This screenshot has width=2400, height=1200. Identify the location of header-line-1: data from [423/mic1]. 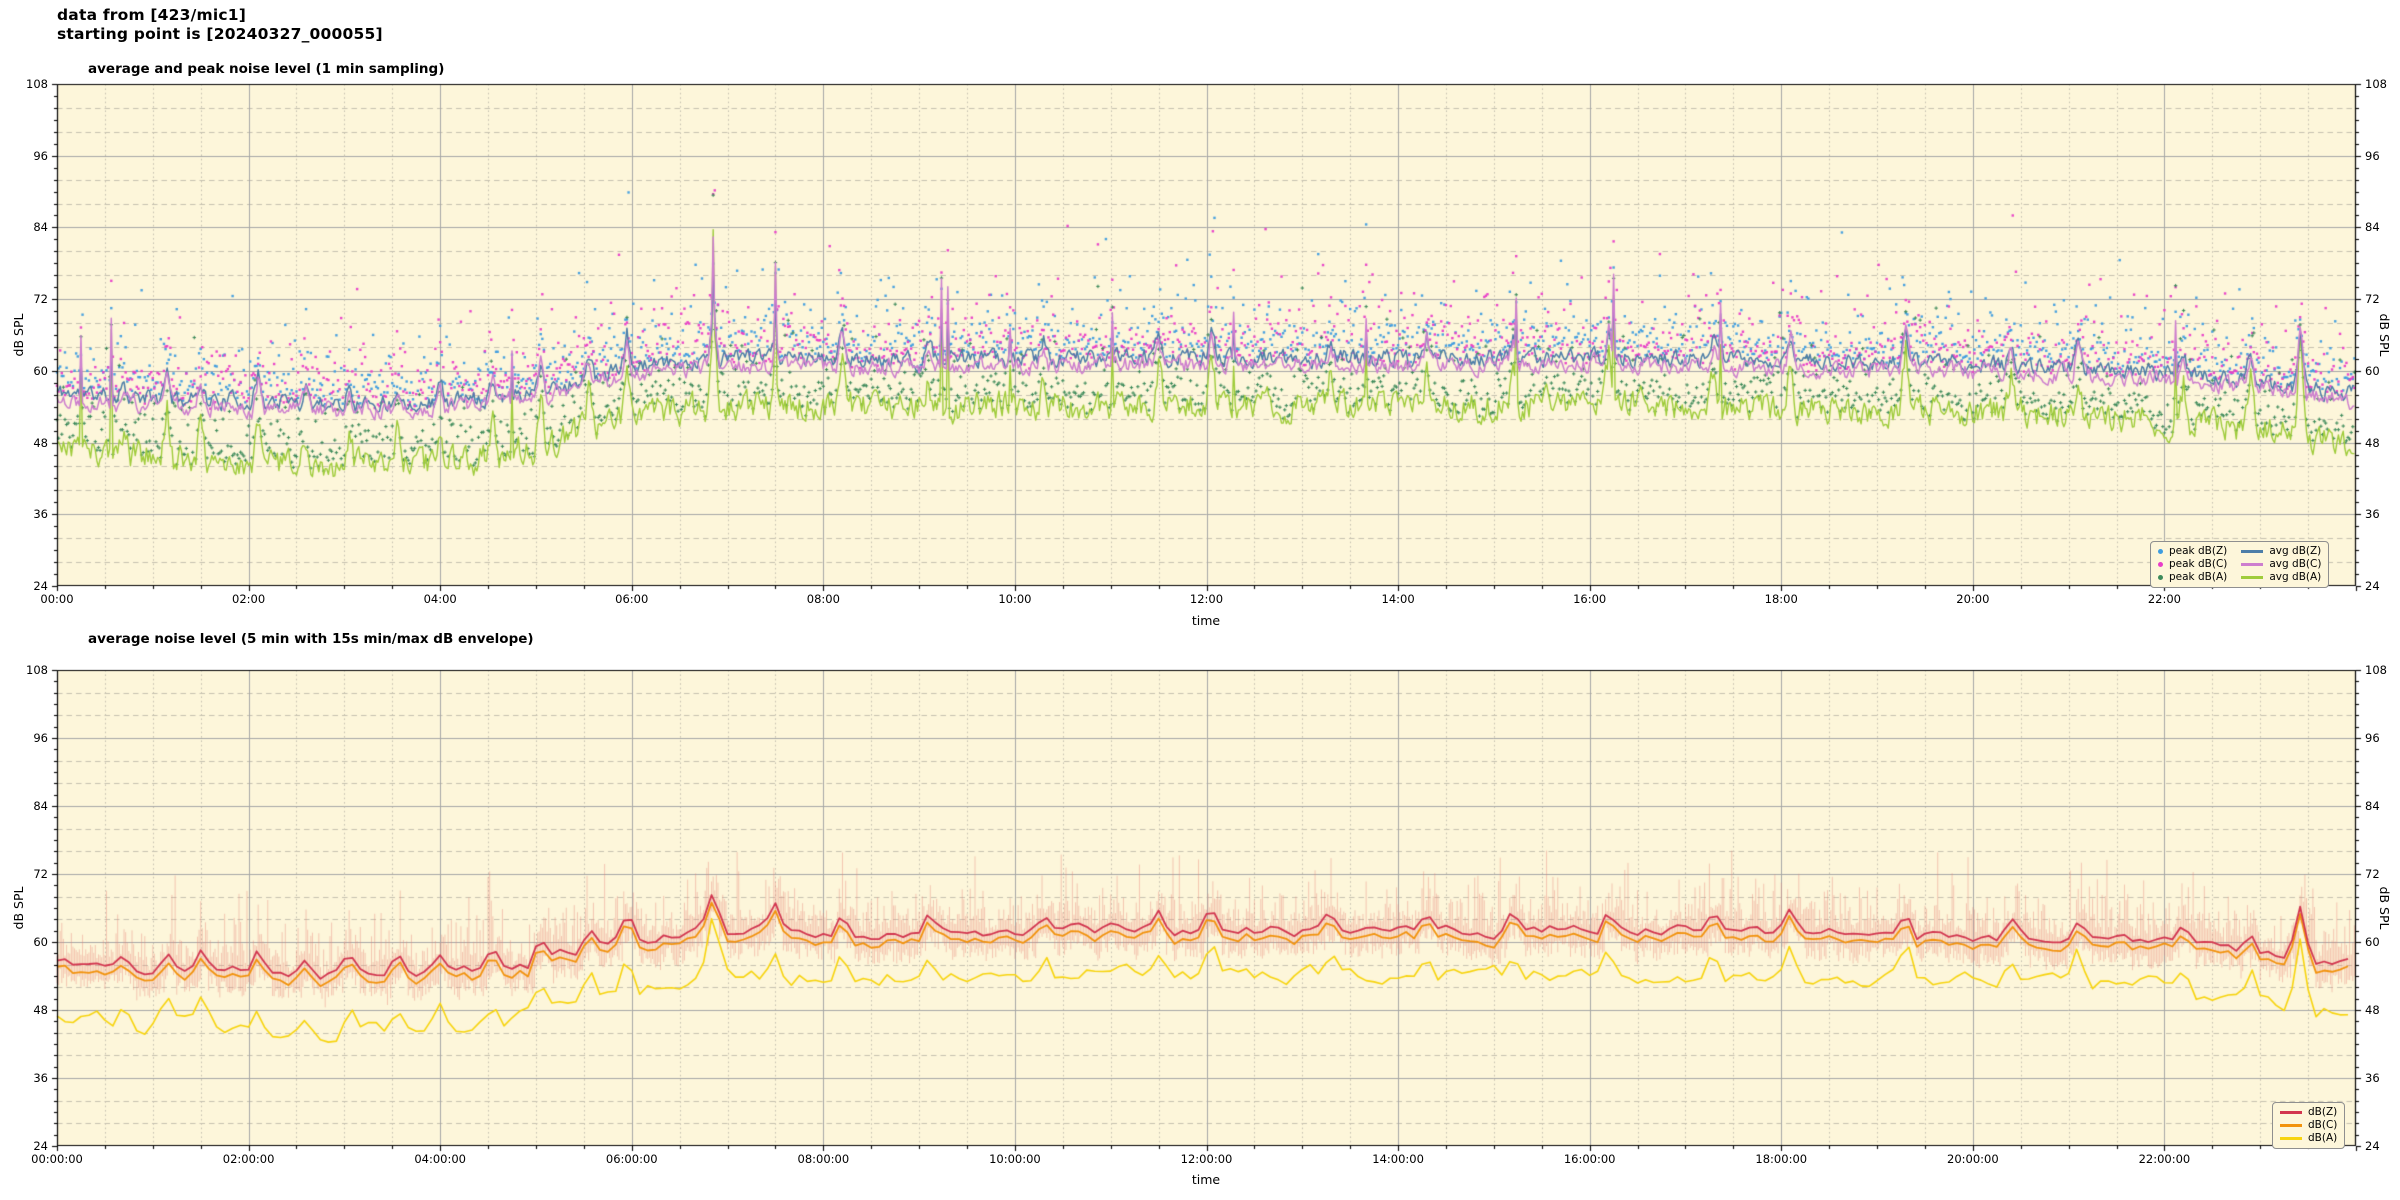
(152, 15).